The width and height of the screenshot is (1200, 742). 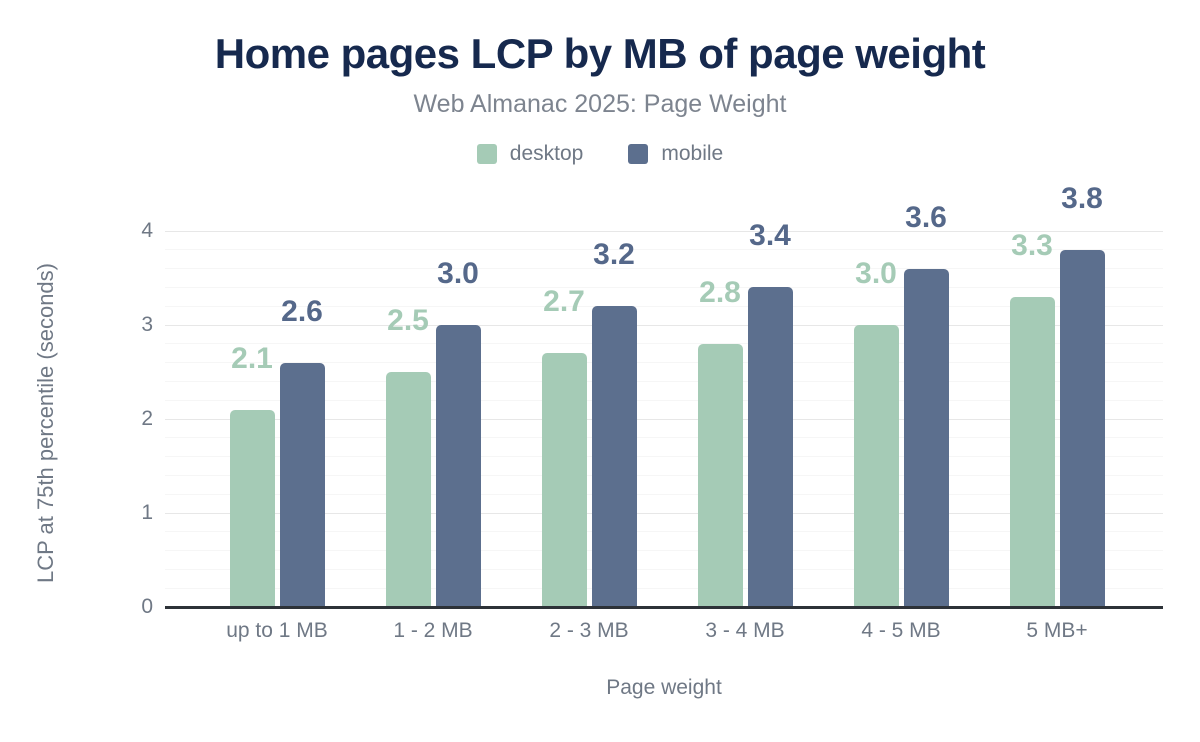 What do you see at coordinates (1082, 198) in the screenshot?
I see `mobile-value-label: 3.8` at bounding box center [1082, 198].